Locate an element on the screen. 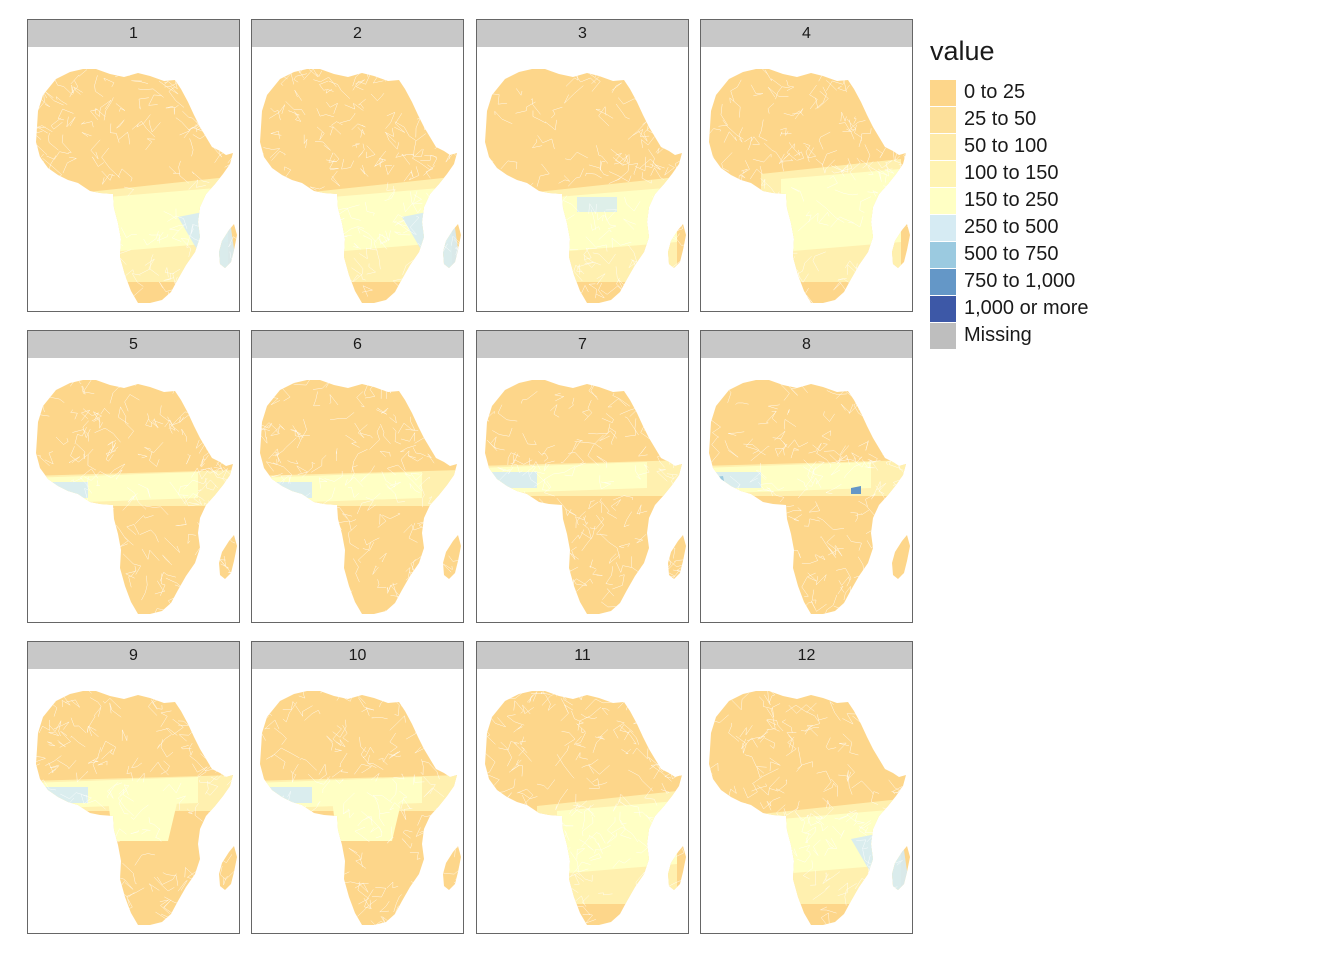  legend-label: 500 to 750 is located at coordinates (1011, 254).